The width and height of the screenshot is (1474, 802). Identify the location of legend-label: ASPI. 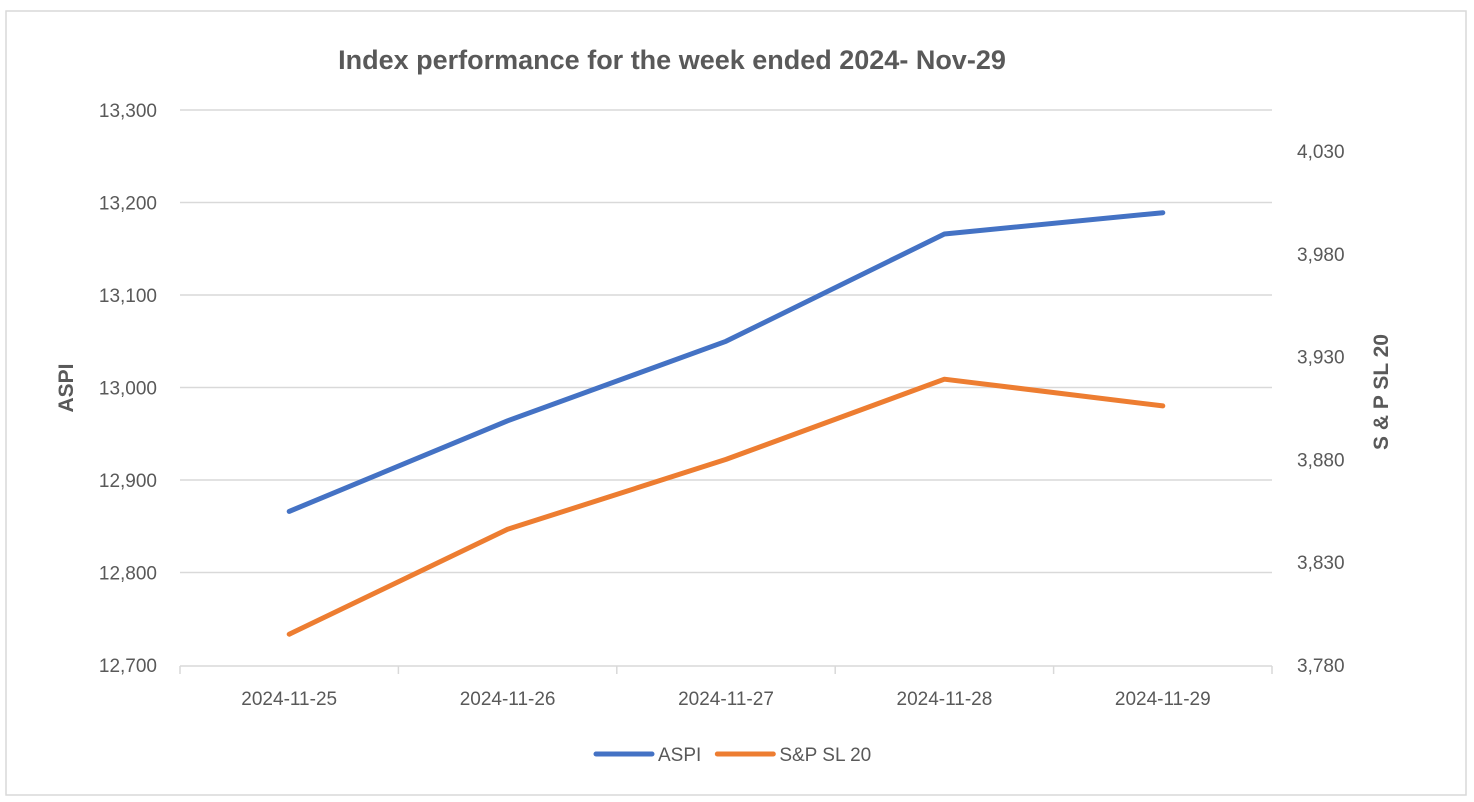
(679, 755).